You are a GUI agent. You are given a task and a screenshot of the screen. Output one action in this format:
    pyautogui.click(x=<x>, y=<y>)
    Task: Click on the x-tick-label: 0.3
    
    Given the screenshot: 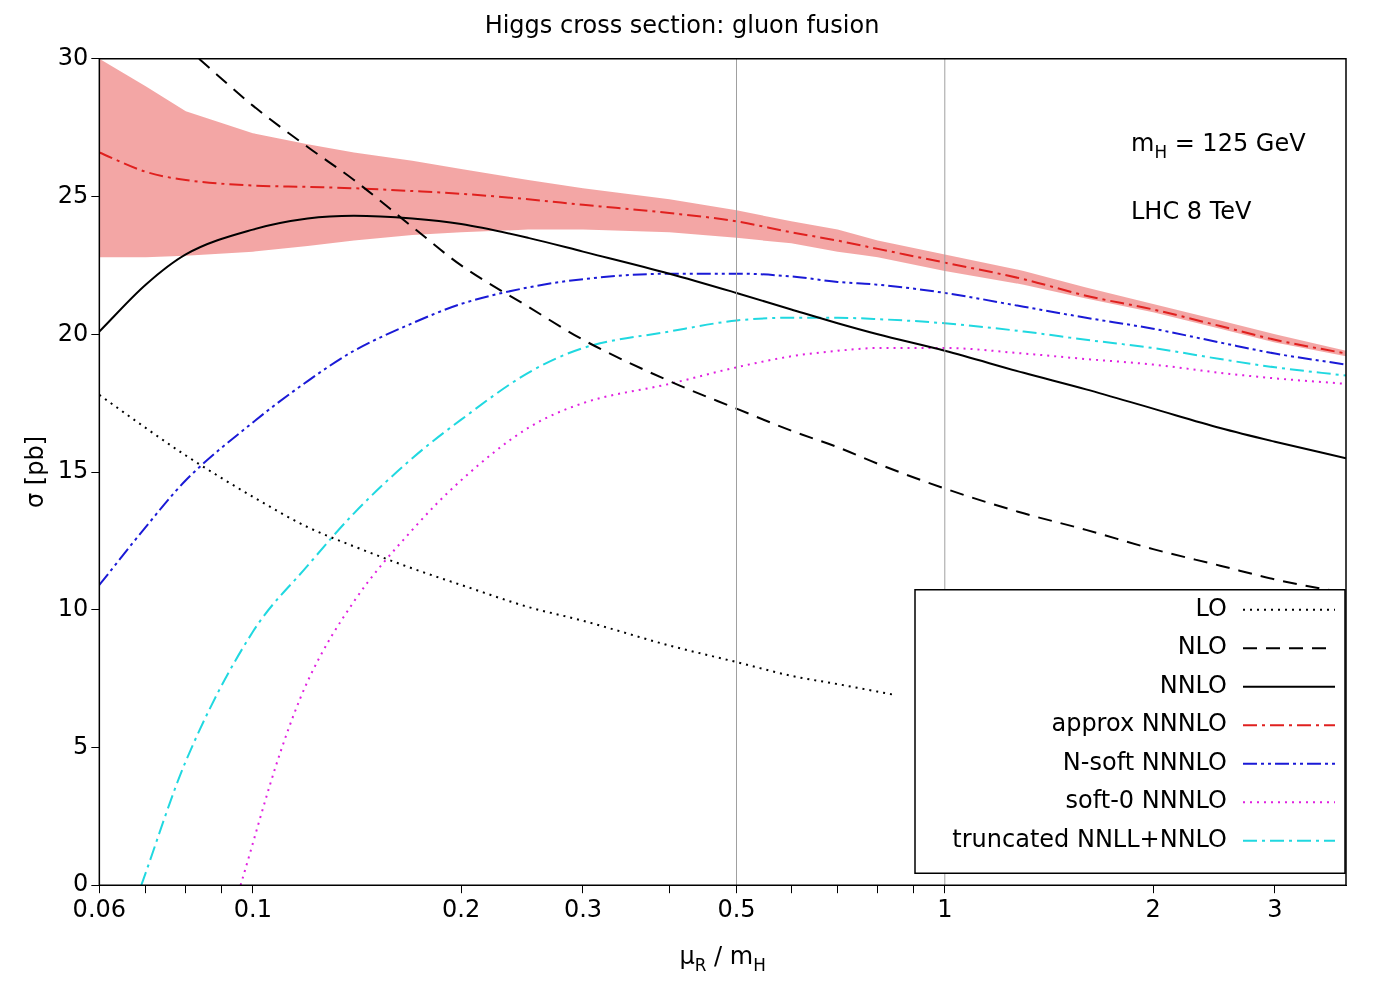 What is the action you would take?
    pyautogui.click(x=583, y=908)
    